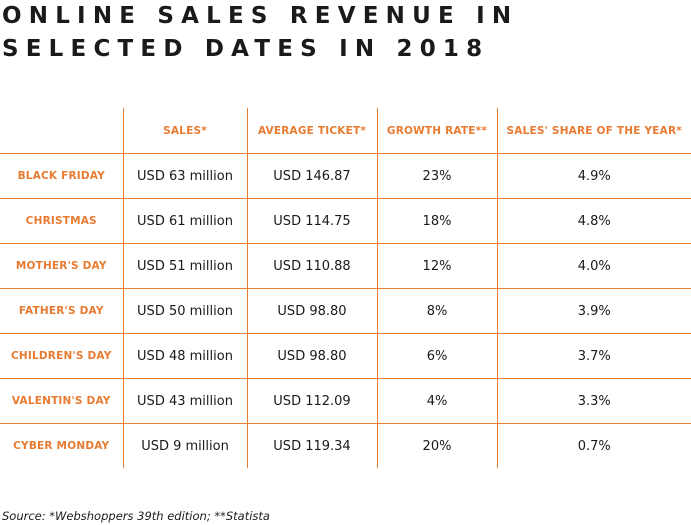 The image size is (691, 525). What do you see at coordinates (61, 356) in the screenshot?
I see `row-date-label: CHILDREN'S DAY` at bounding box center [61, 356].